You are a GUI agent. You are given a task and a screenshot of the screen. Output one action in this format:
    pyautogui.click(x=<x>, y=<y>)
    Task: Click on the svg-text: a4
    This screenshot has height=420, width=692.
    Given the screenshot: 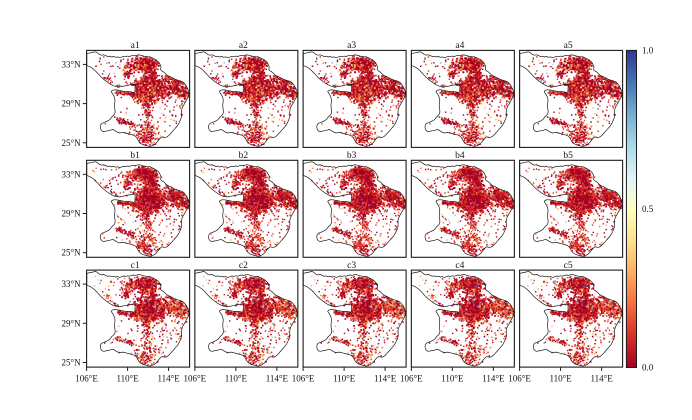 What is the action you would take?
    pyautogui.click(x=459, y=46)
    